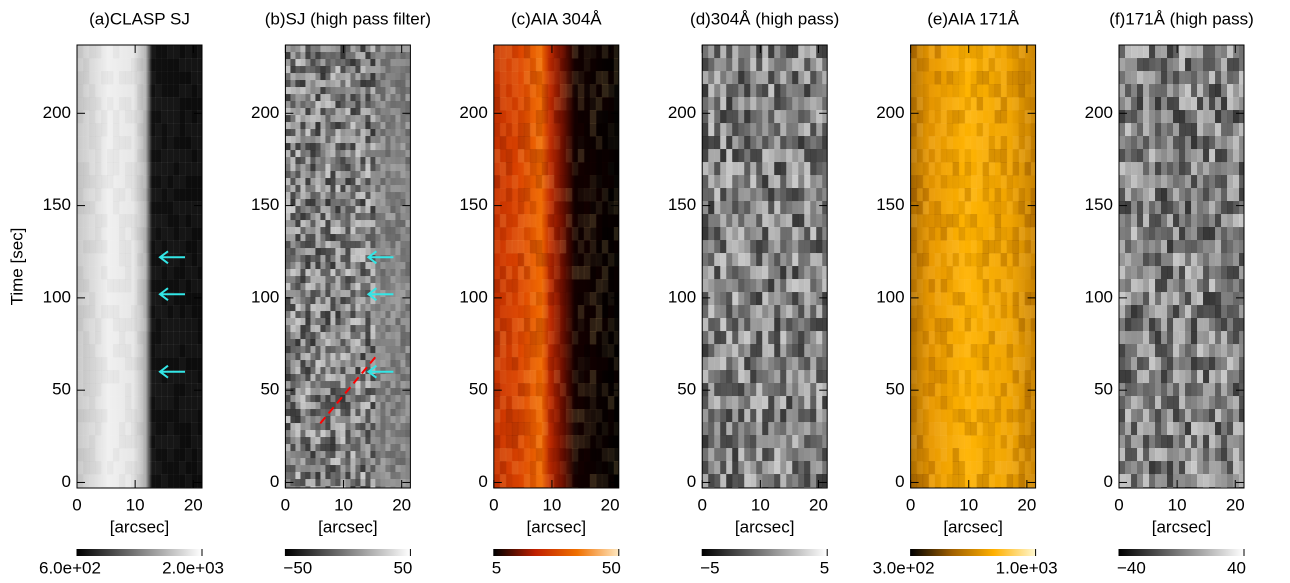 This screenshot has width=1290, height=583. Describe the element at coordinates (348, 18) in the screenshot. I see `panel-title: (b)SJ (high pass filter)` at that location.